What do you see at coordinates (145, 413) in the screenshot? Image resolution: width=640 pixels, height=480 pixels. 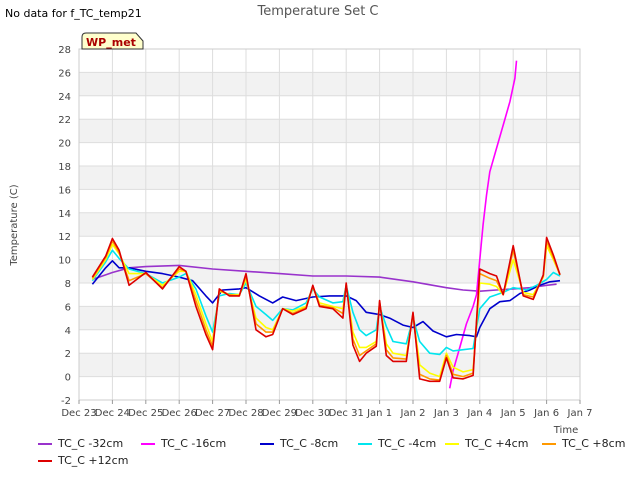 I see `x-tick-label: Dec 25` at bounding box center [145, 413].